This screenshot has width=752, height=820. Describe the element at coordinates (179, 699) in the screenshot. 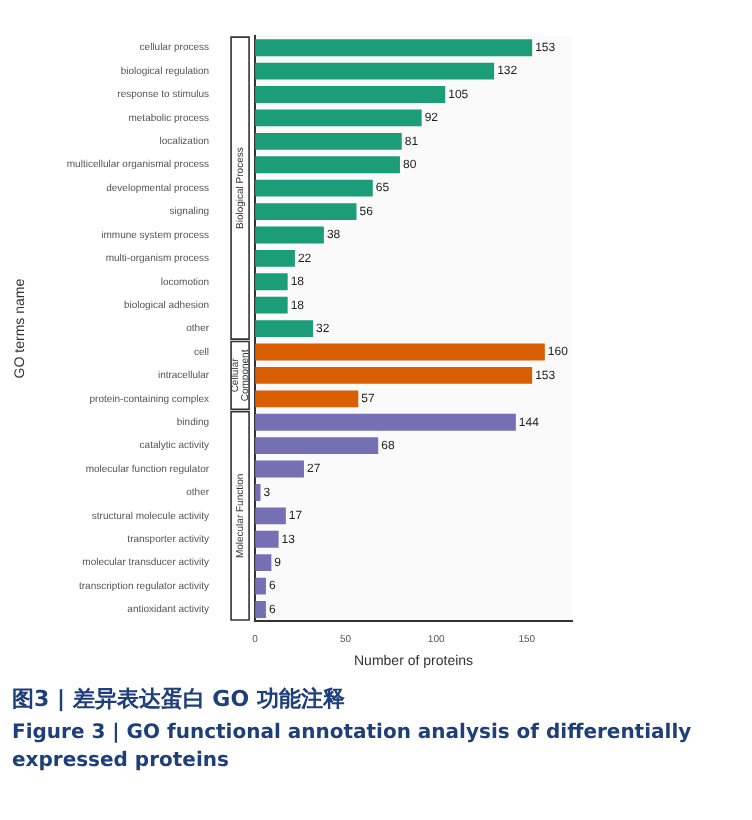

I see `text: 图3 | 差异表达蛋白 GO 功能注释` at that location.